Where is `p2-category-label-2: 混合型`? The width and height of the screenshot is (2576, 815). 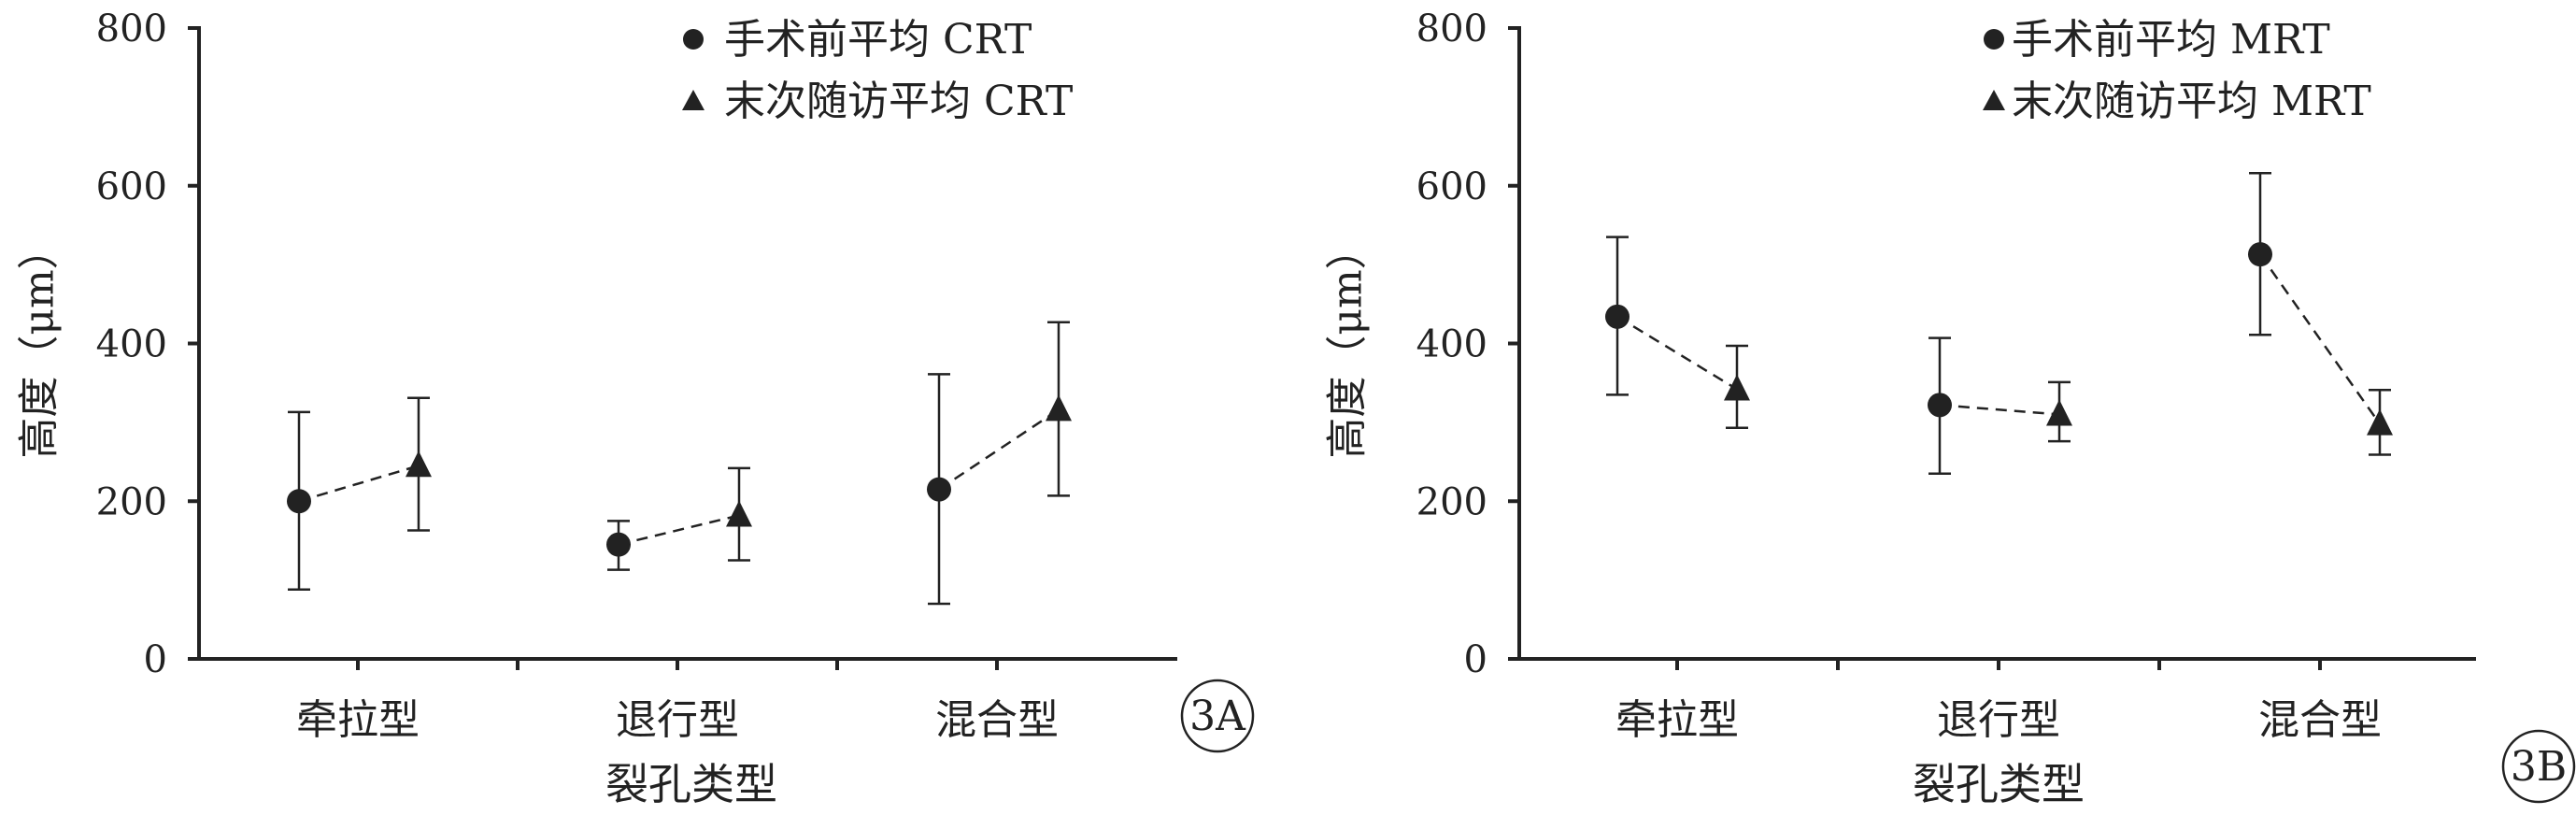 p2-category-label-2: 混合型 is located at coordinates (2320, 720).